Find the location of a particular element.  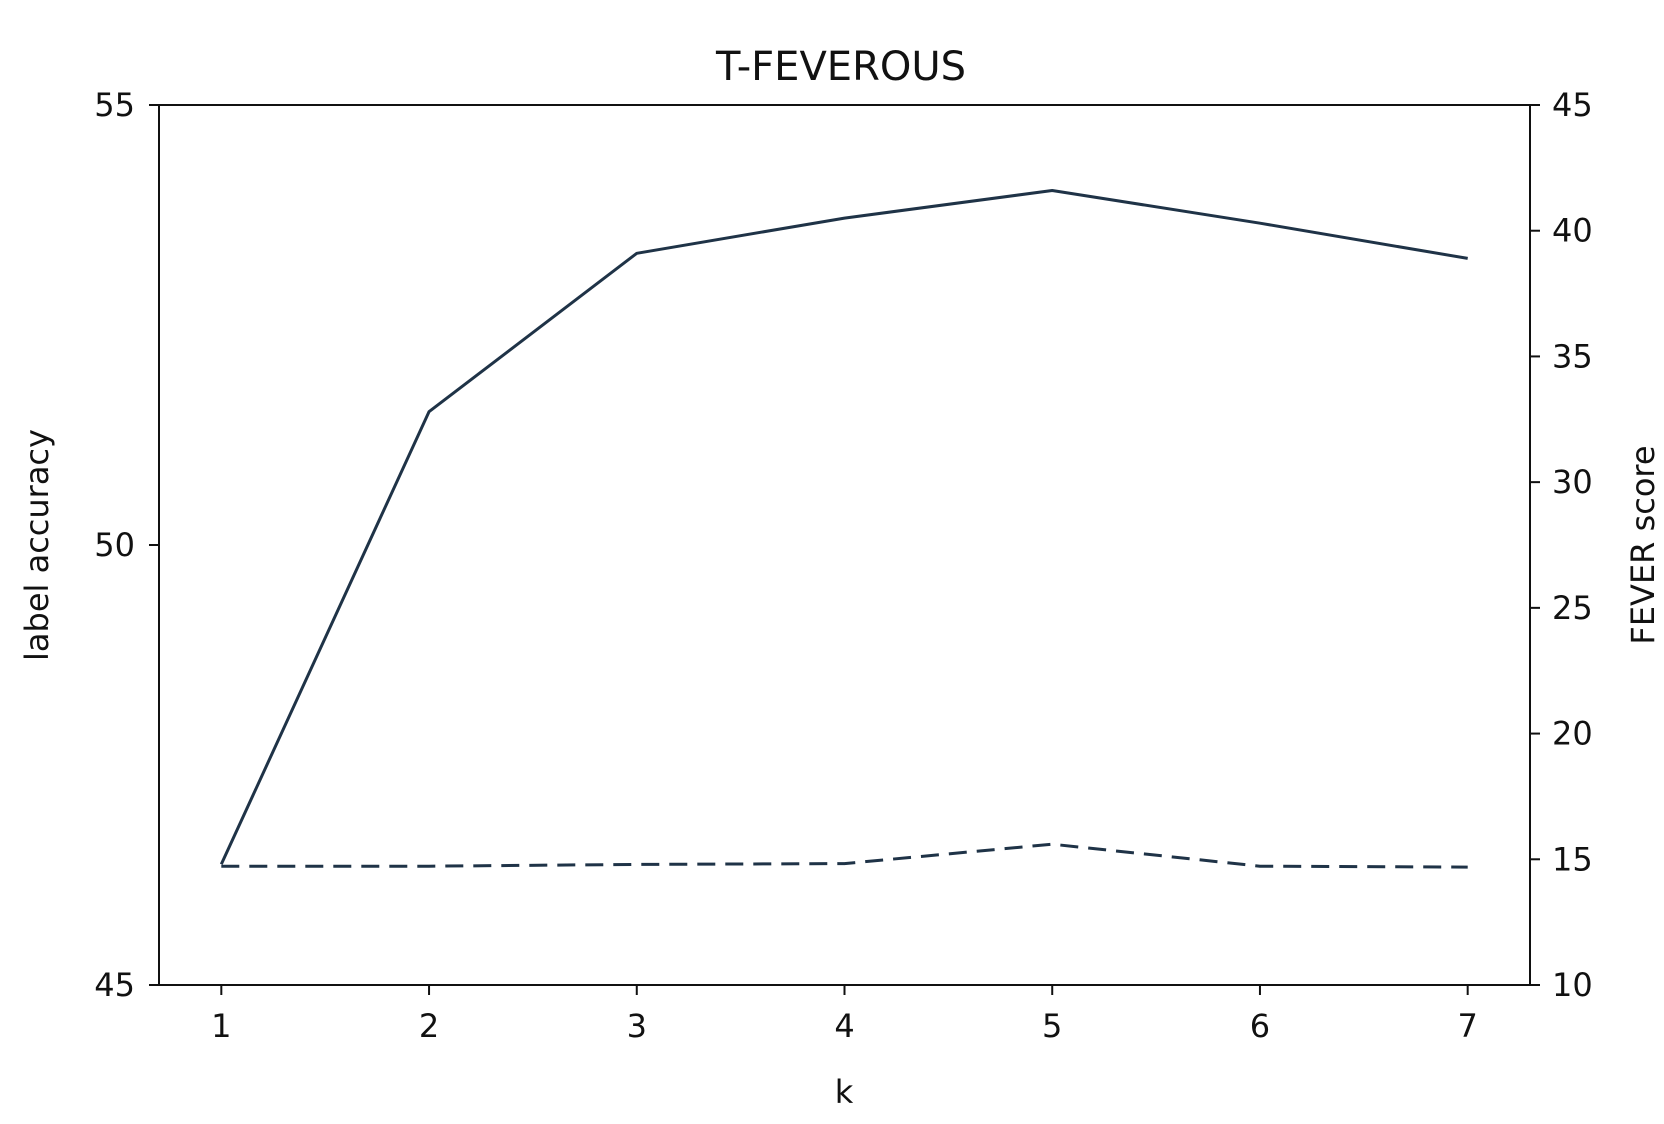

x-axis-ticks: 1 2 3 4 5 6 7 is located at coordinates (844, 1015).